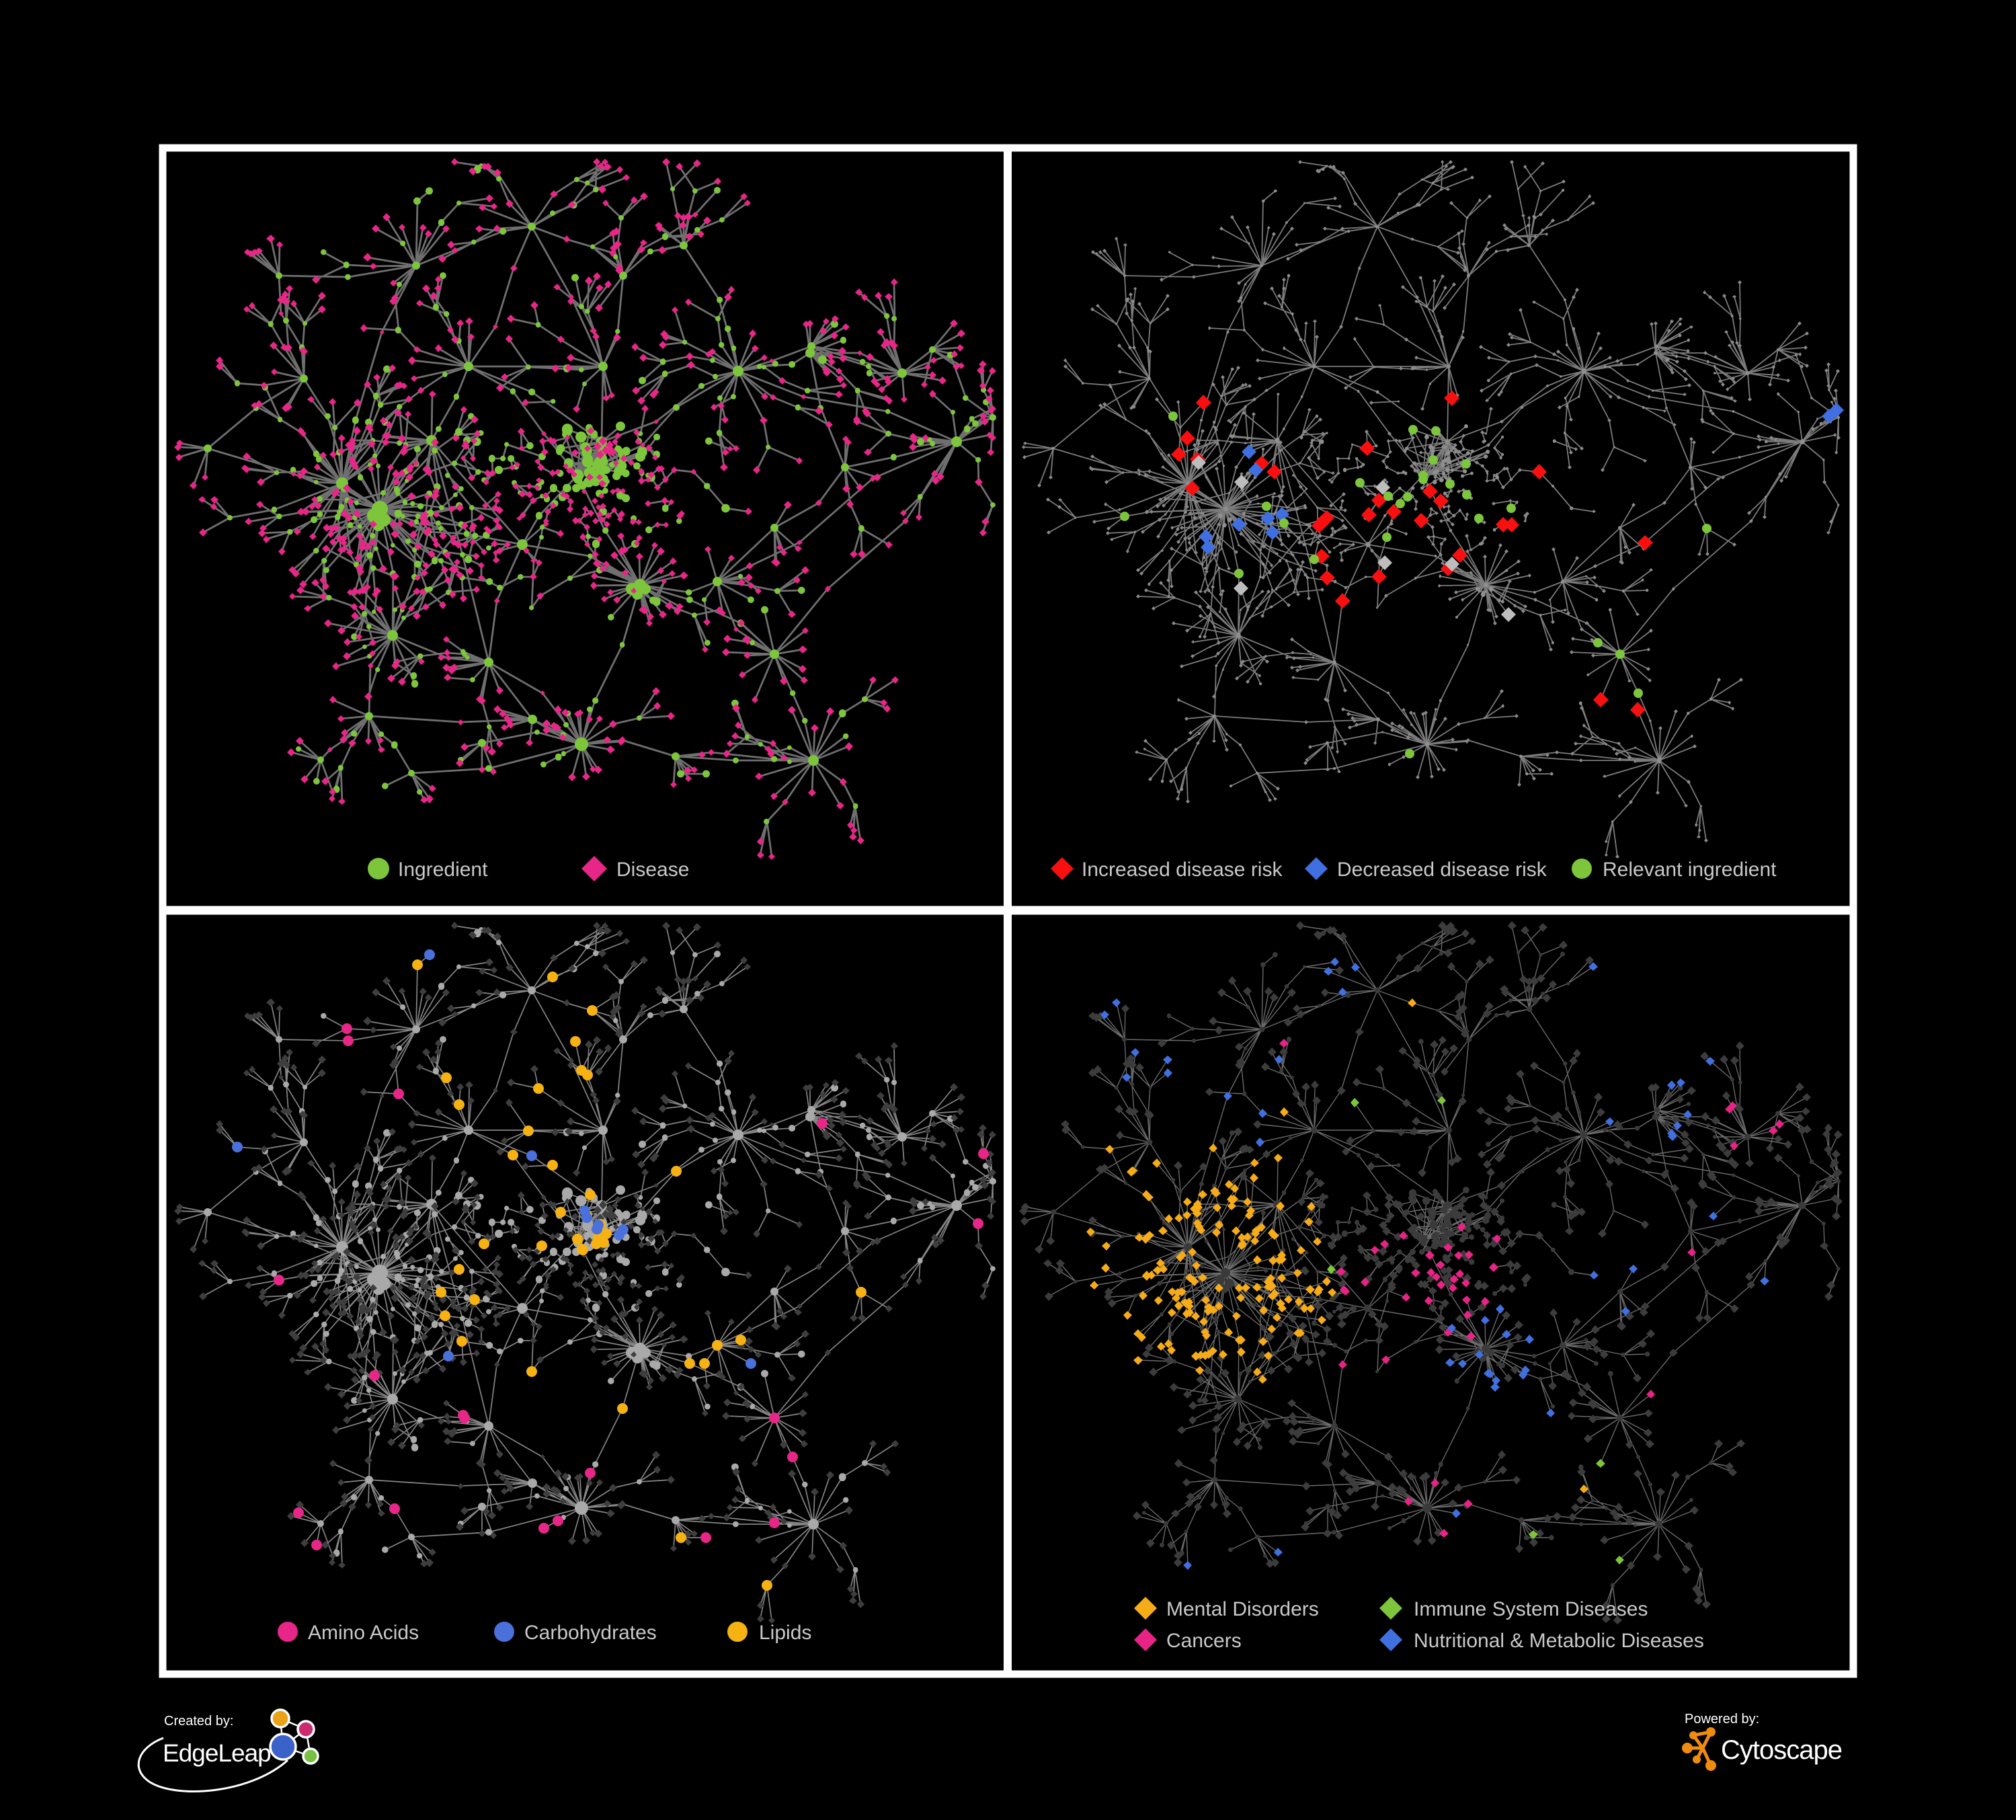  I want to click on svg-text: Mental Disorders, so click(1242, 1609).